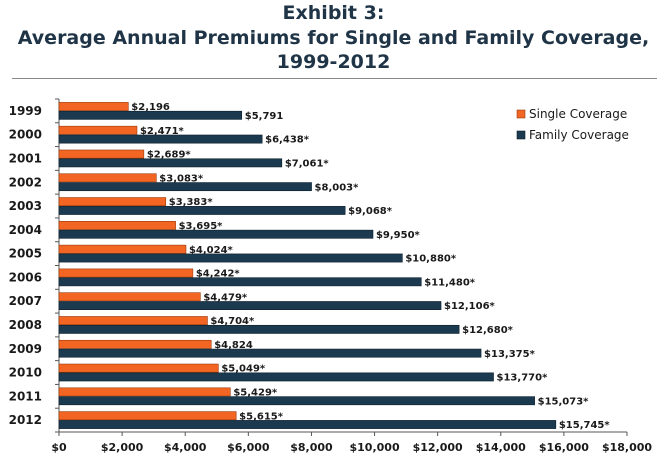 The width and height of the screenshot is (667, 465). What do you see at coordinates (191, 202) in the screenshot?
I see `data-label-single: $3,383*` at bounding box center [191, 202].